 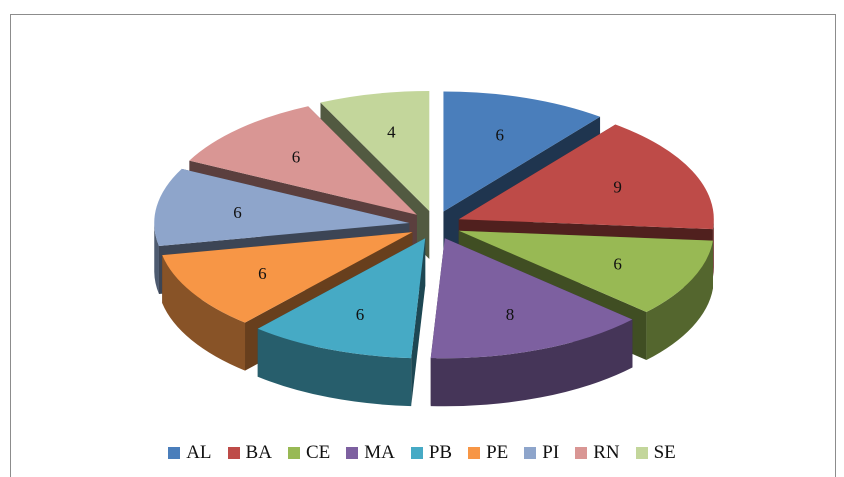 What do you see at coordinates (581, 453) in the screenshot?
I see `legend-swatch-rn` at bounding box center [581, 453].